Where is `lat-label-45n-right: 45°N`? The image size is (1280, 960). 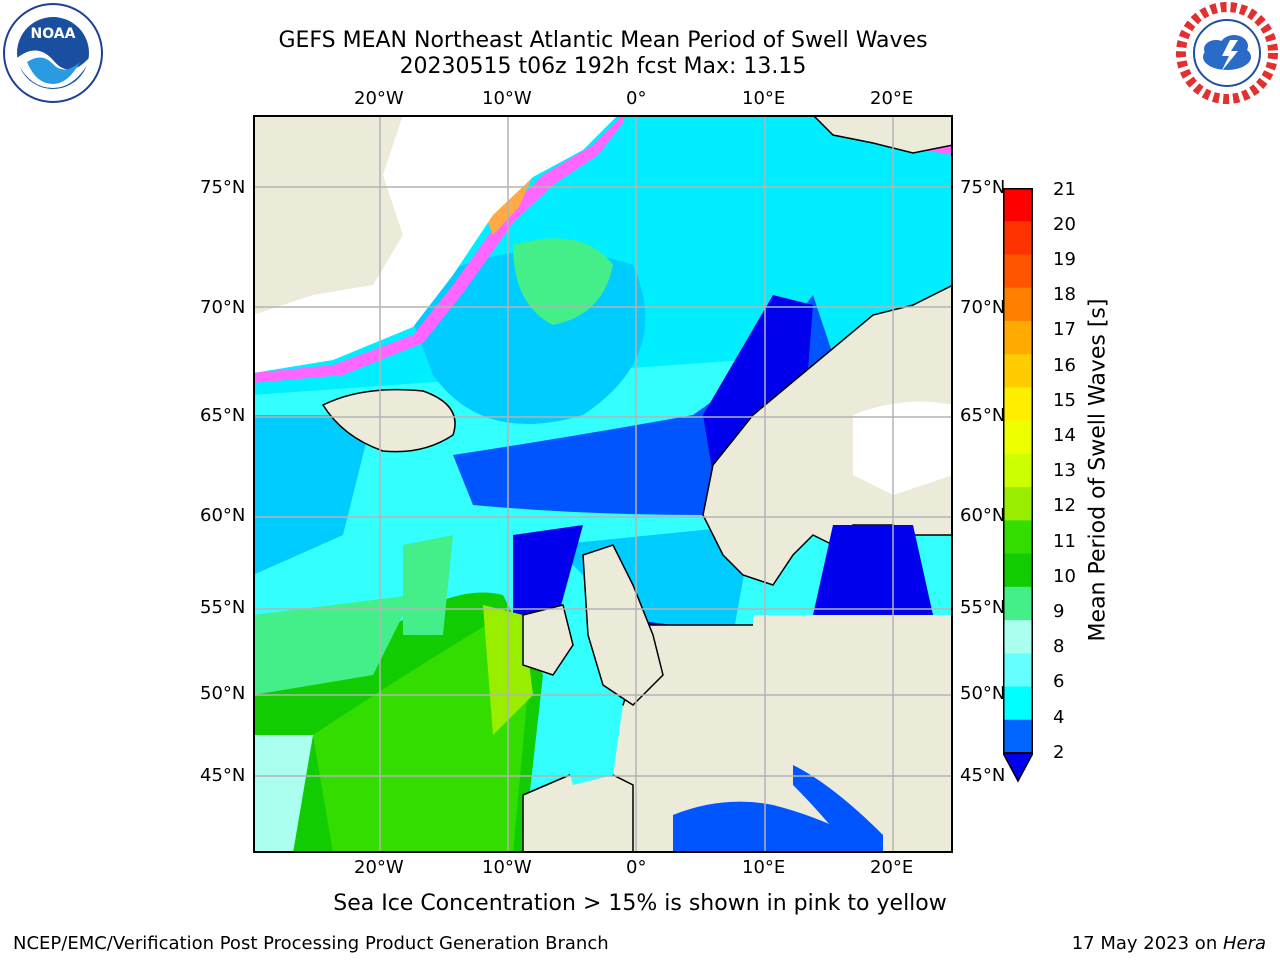 lat-label-45n-right: 45°N is located at coordinates (983, 775).